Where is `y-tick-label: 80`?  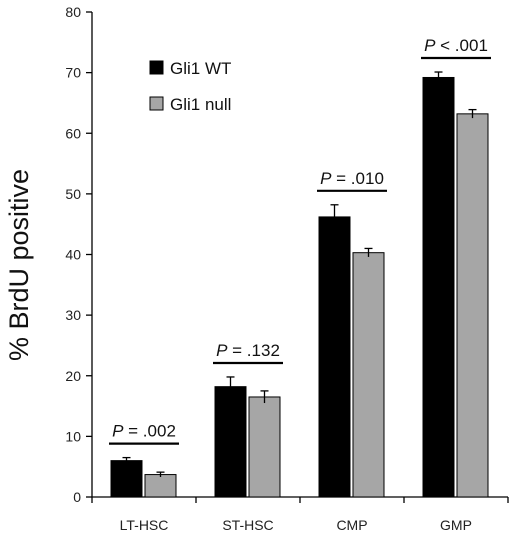
y-tick-label: 80 is located at coordinates (73, 12).